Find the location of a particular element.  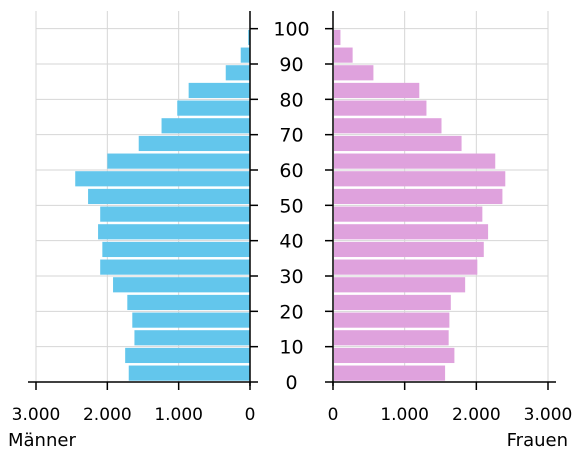

age-tick-label: 60 is located at coordinates (291, 171).